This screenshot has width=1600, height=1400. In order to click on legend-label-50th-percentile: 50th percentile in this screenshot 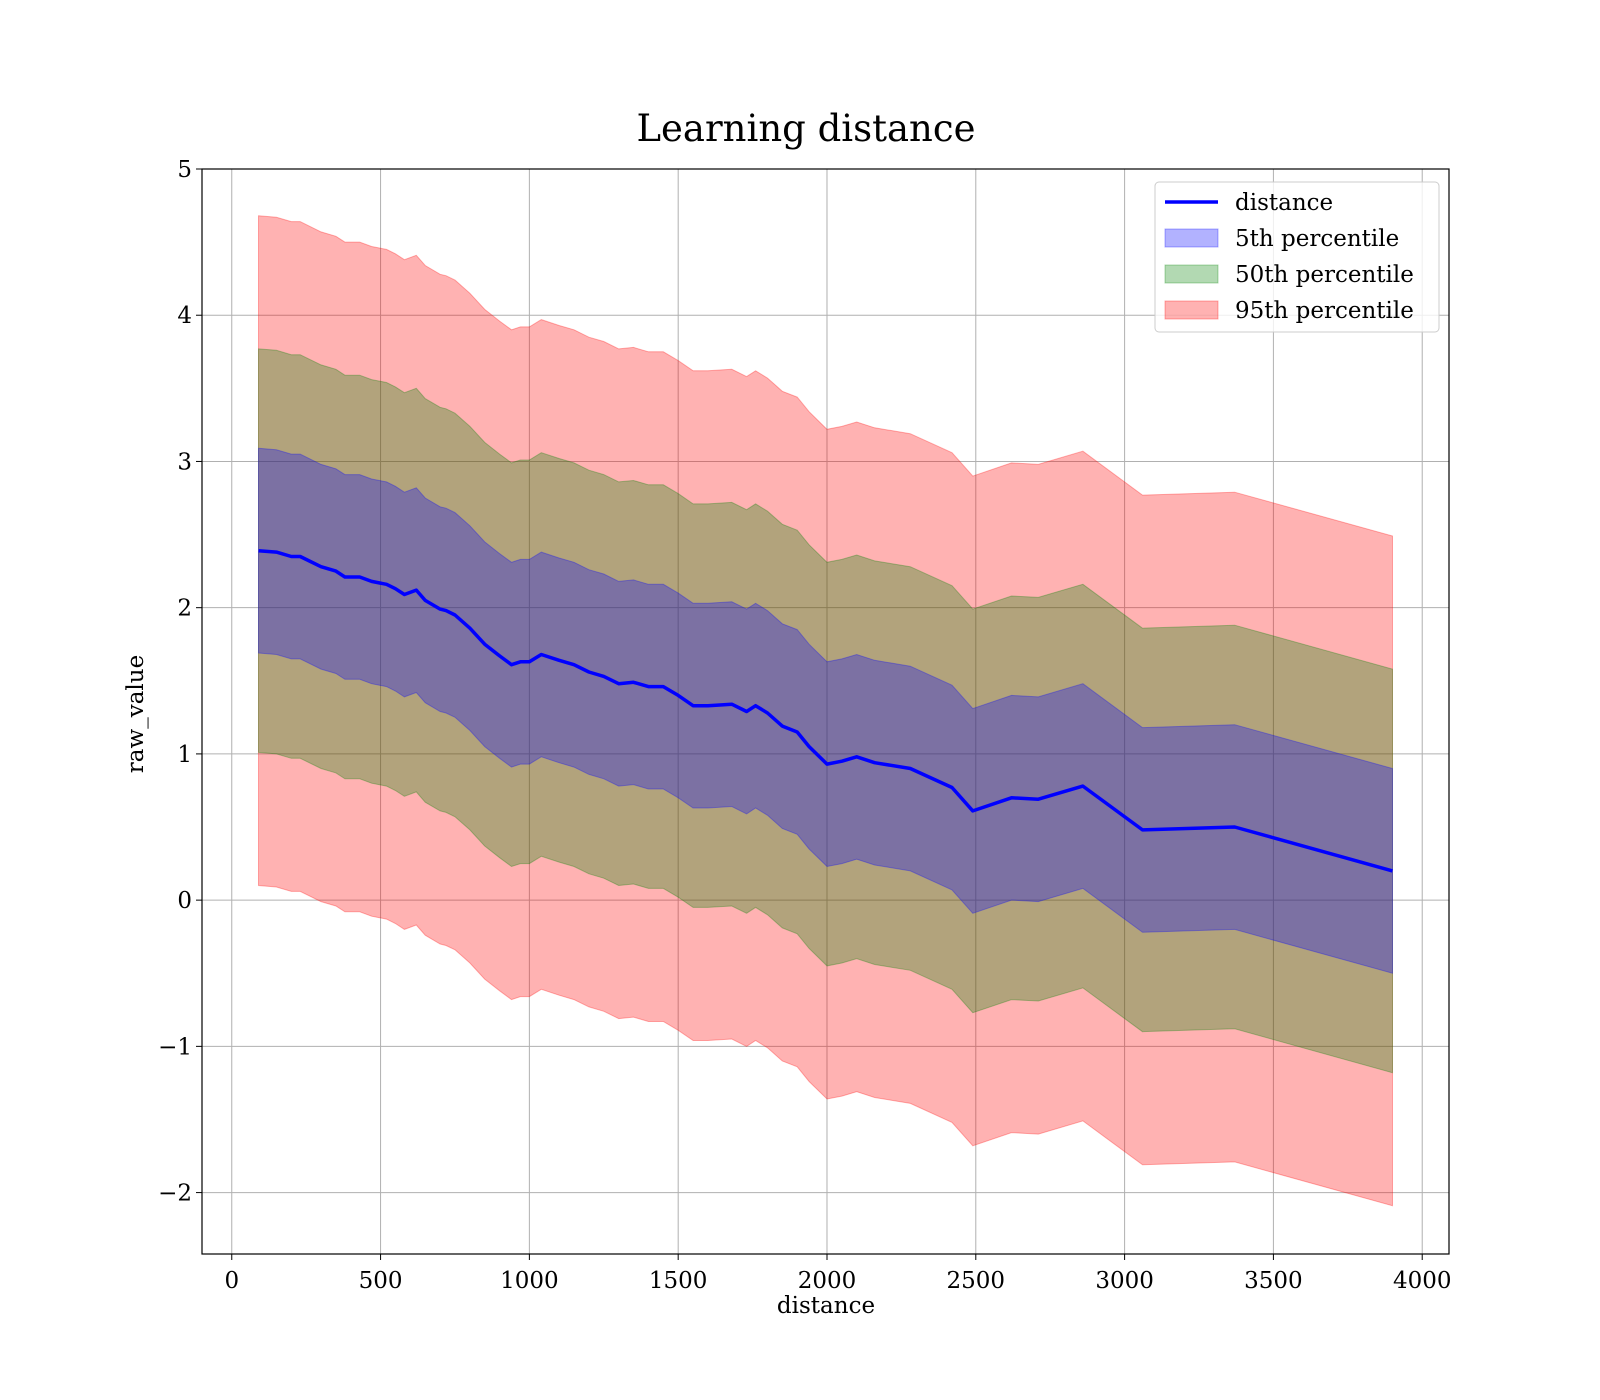, I will do `click(1324, 275)`.